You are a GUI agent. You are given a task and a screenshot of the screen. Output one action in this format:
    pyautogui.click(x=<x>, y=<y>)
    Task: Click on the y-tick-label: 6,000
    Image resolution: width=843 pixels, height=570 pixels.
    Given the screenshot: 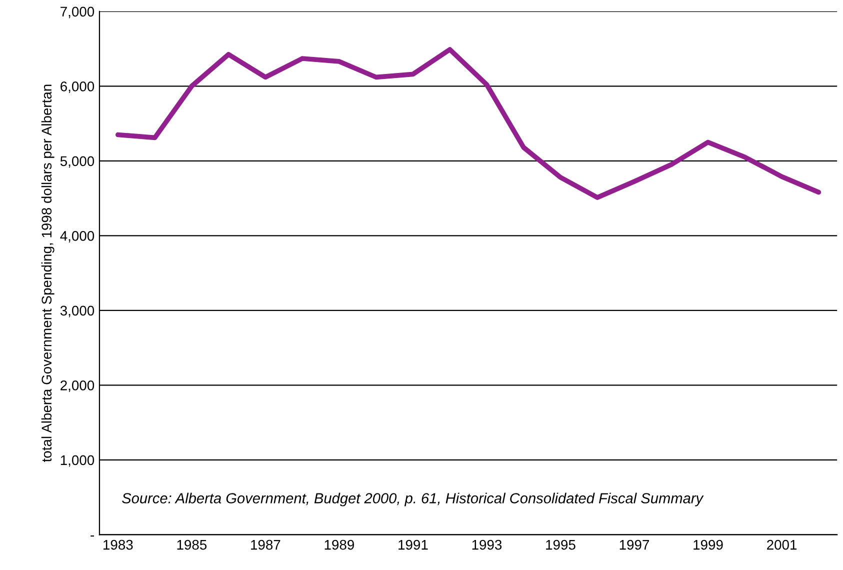 What is the action you would take?
    pyautogui.click(x=77, y=87)
    